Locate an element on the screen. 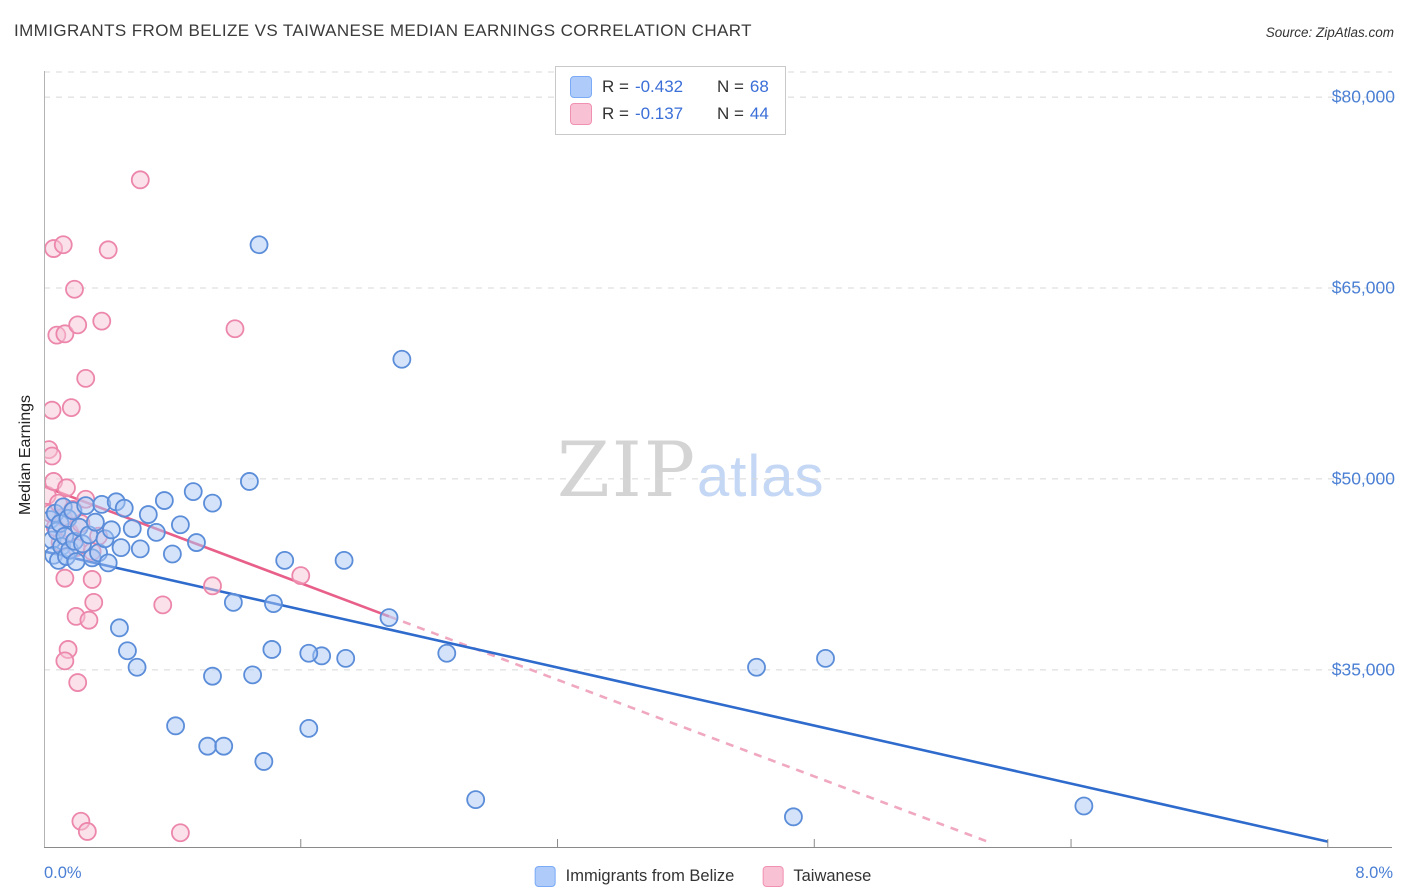  x-axis-min-label: 0.0% is located at coordinates (63, 873).